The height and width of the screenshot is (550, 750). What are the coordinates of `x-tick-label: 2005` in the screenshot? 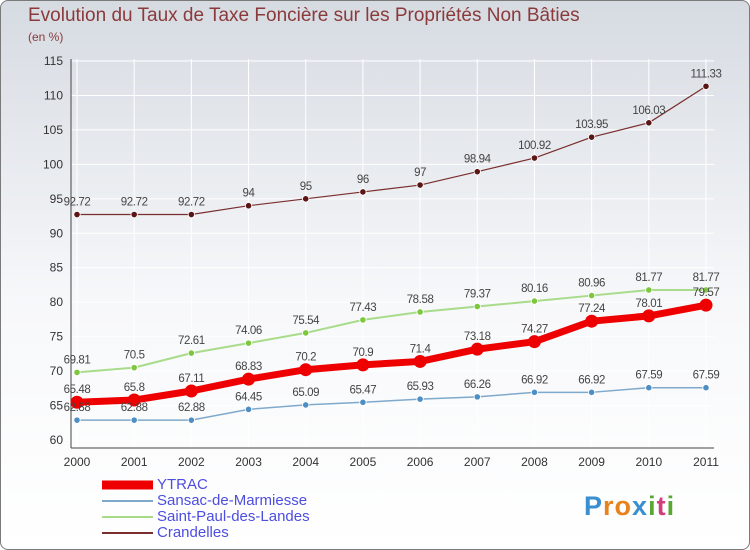 It's located at (363, 462).